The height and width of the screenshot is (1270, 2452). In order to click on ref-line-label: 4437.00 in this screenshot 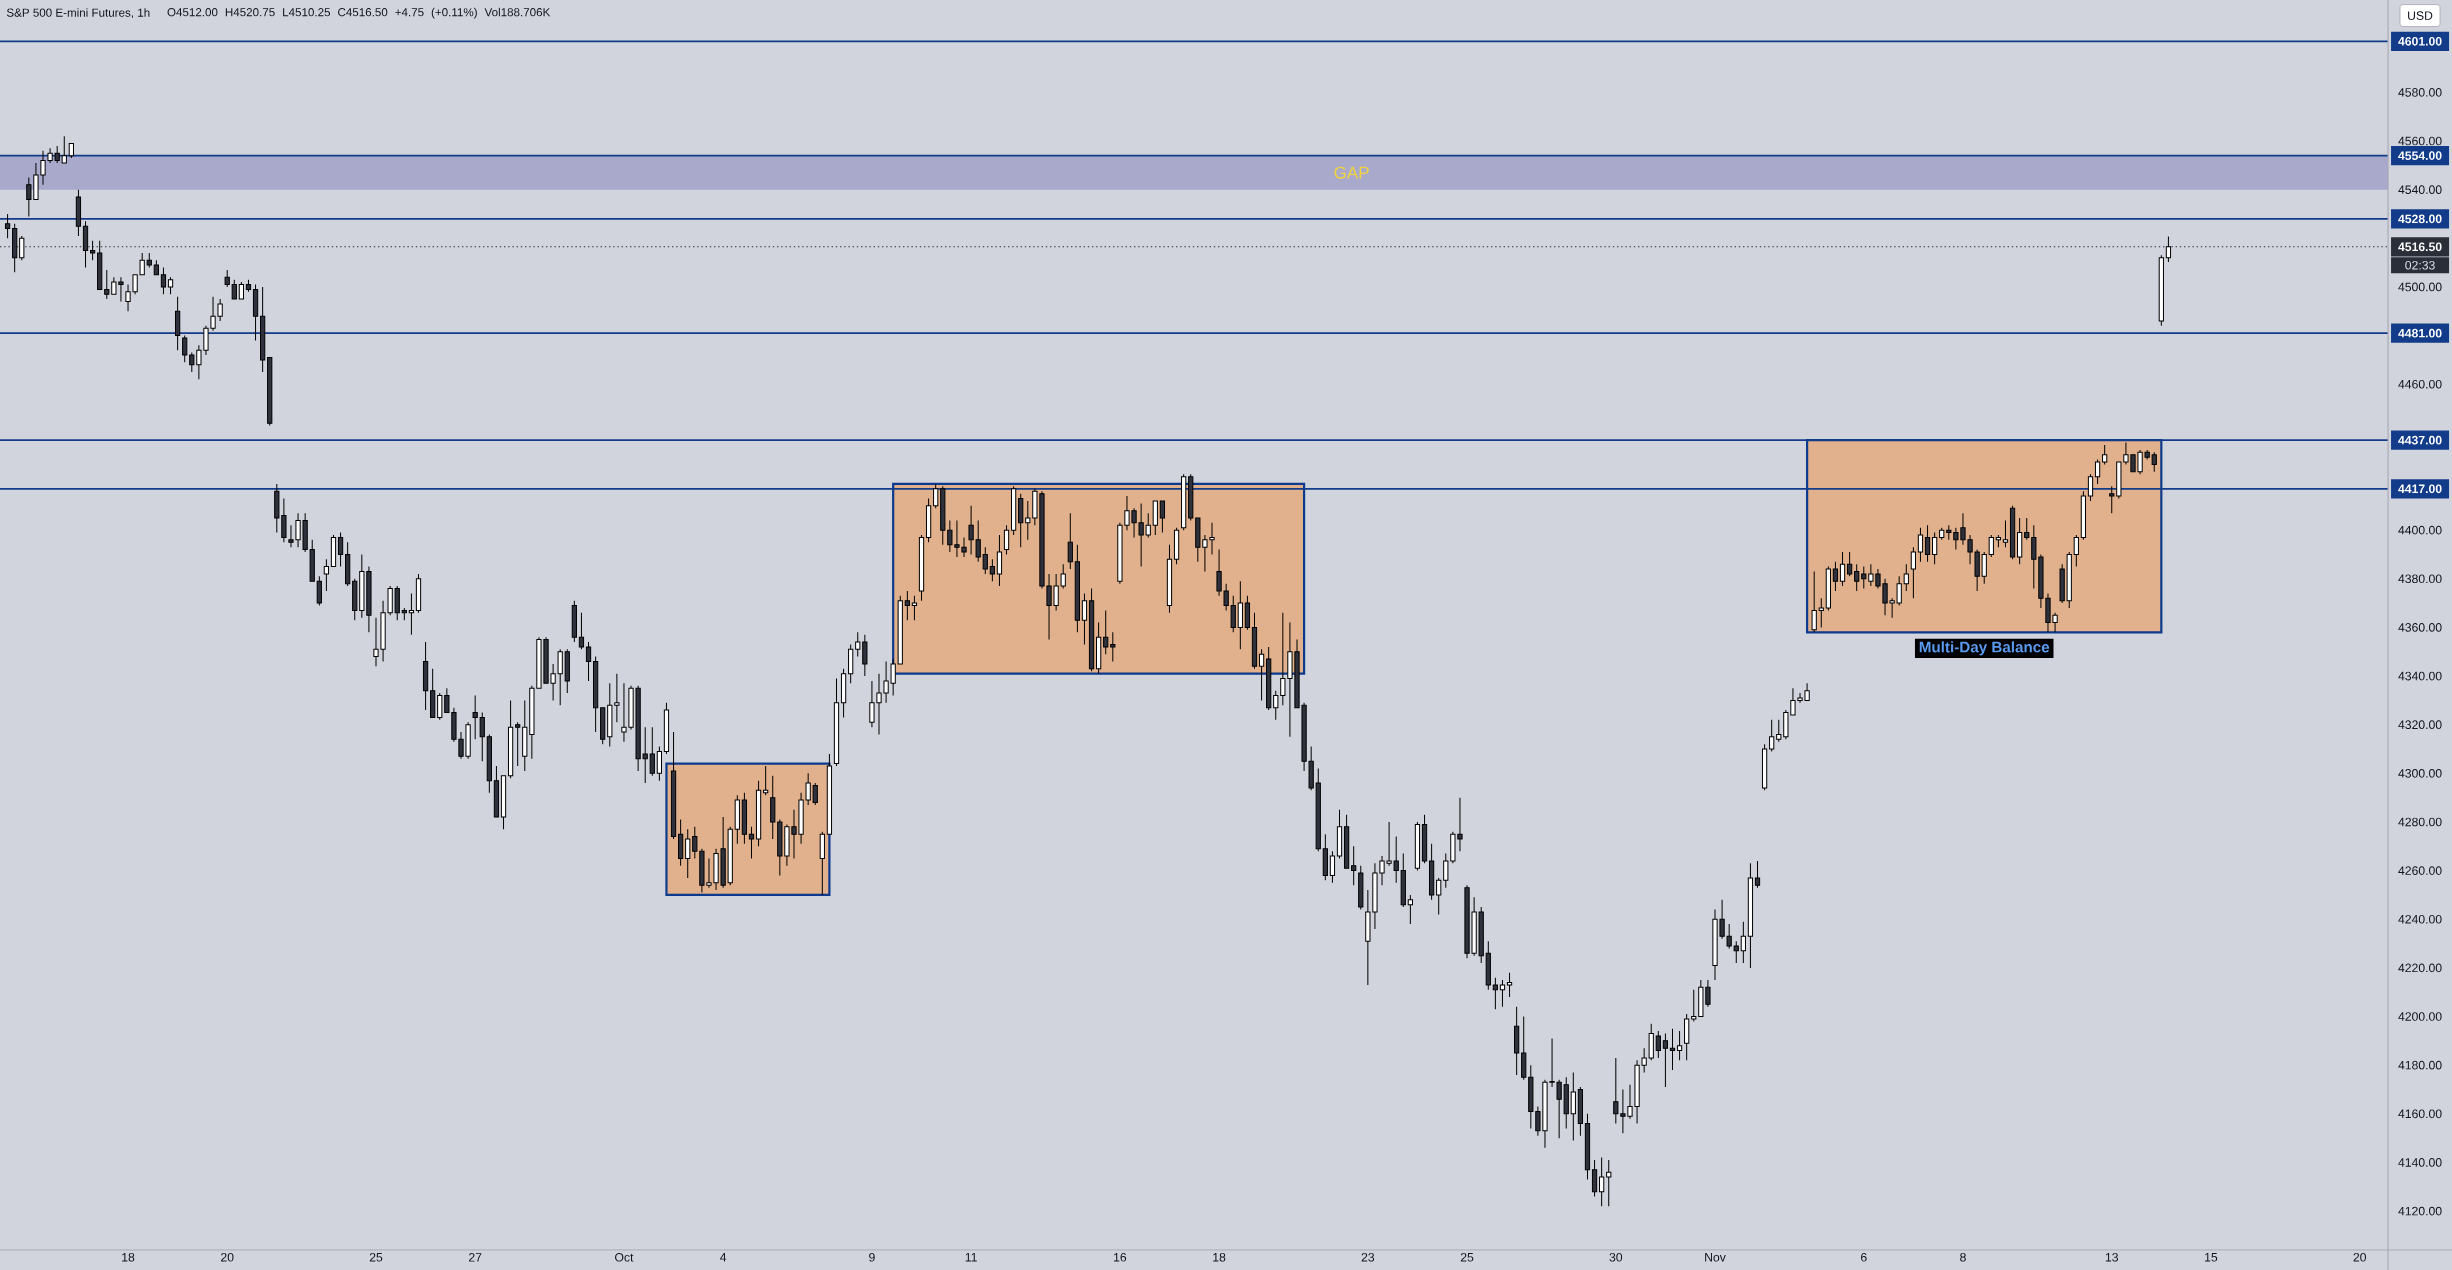, I will do `click(2420, 440)`.